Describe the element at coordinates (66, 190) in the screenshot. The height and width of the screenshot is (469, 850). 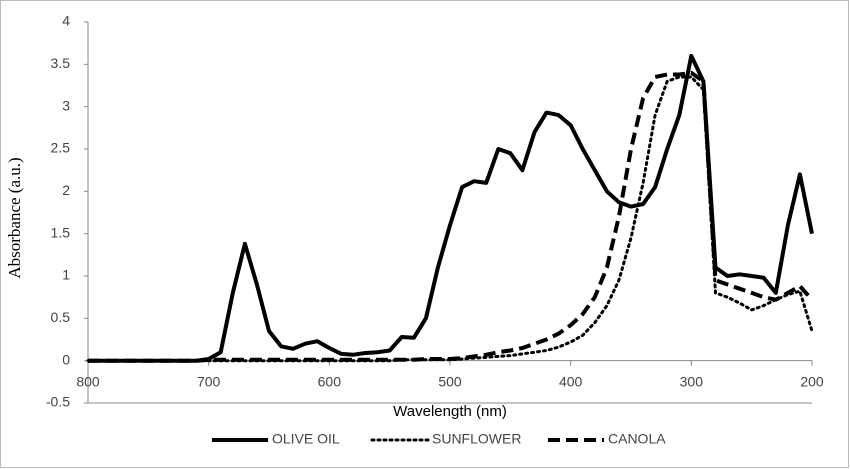
I see `y-tick-label: 2` at that location.